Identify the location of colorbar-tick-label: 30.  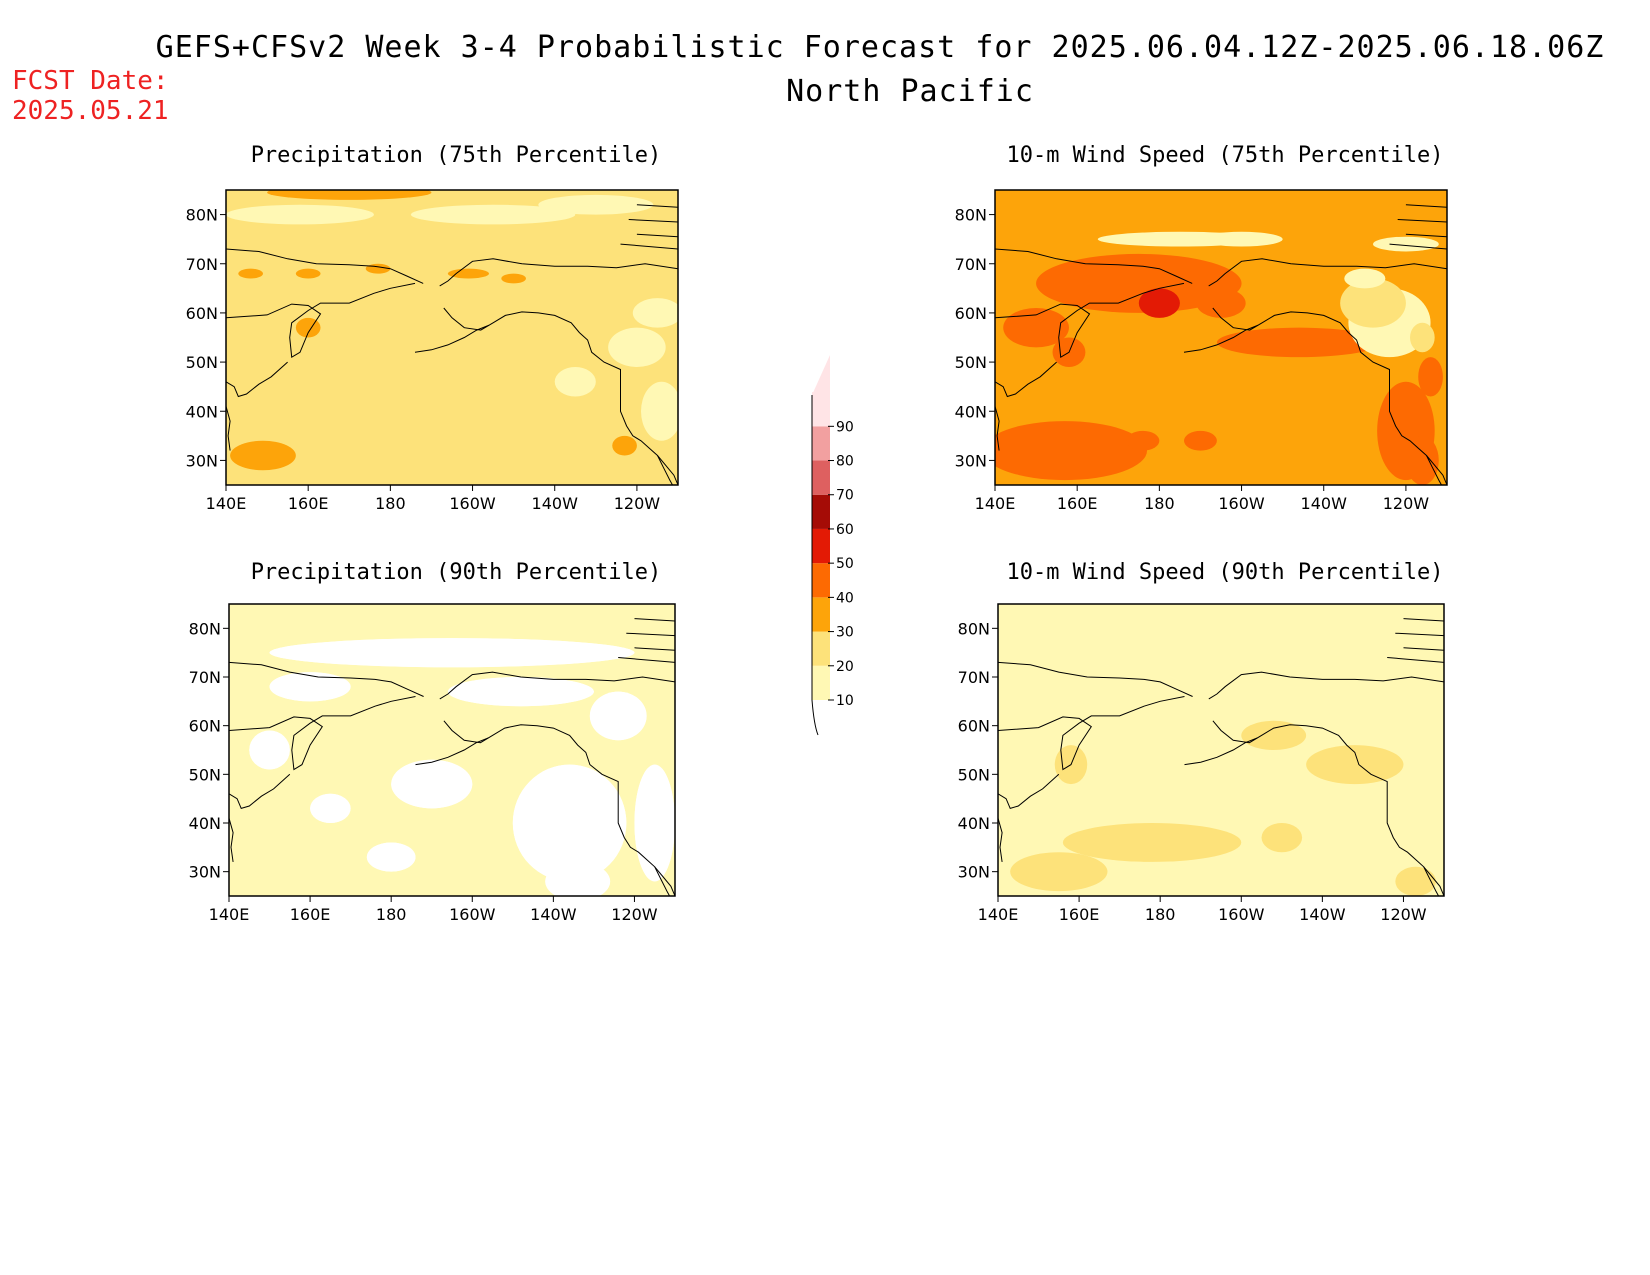
(845, 633).